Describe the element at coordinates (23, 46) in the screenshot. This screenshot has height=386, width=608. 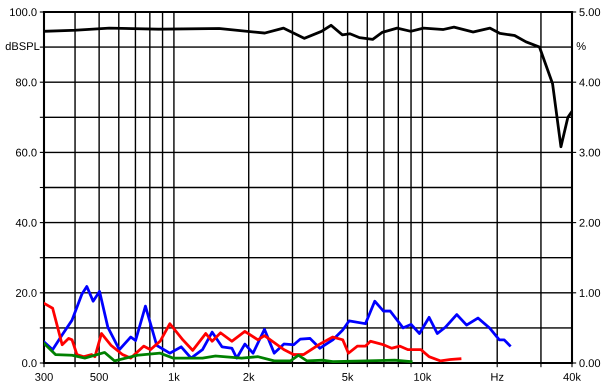
I see `y-axis-title: dBSPL` at that location.